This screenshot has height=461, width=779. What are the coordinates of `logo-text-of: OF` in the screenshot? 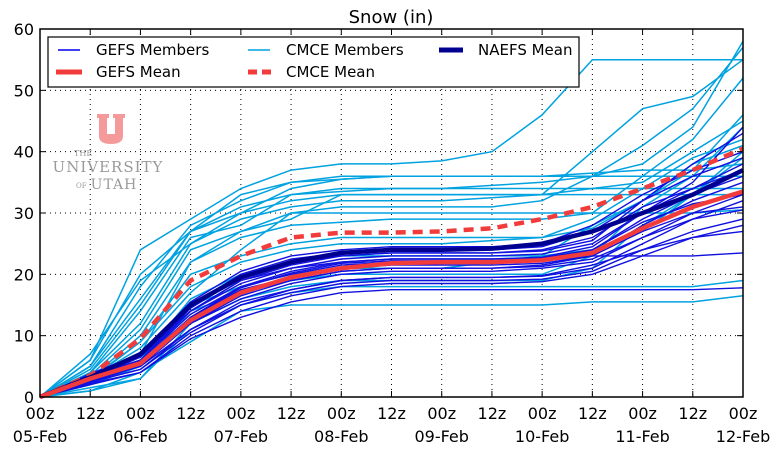 It's located at (81, 186).